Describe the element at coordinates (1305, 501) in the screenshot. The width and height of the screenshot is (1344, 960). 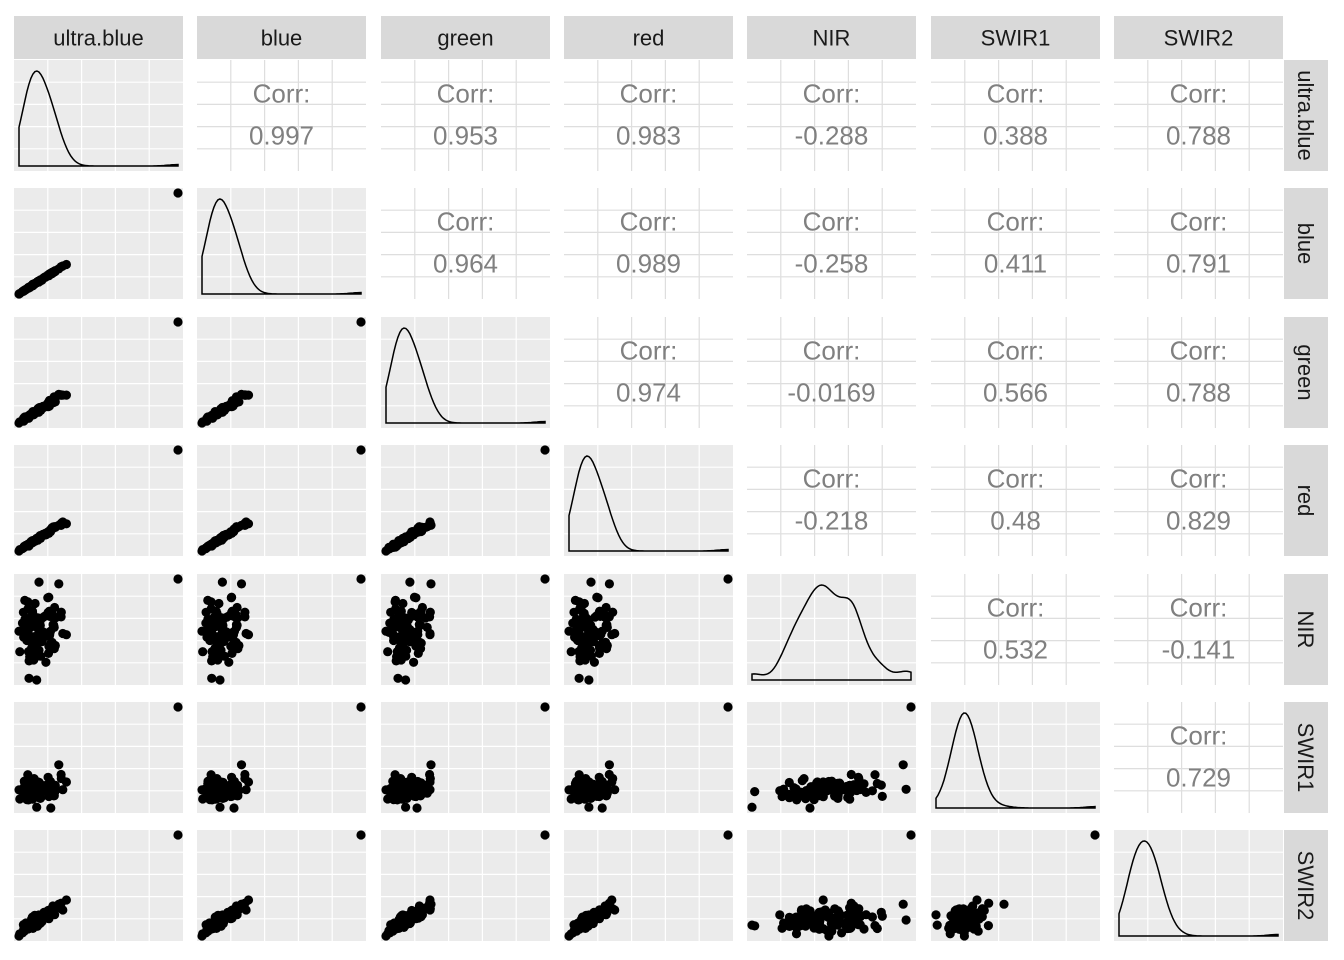
I see `row-strip-label: red` at that location.